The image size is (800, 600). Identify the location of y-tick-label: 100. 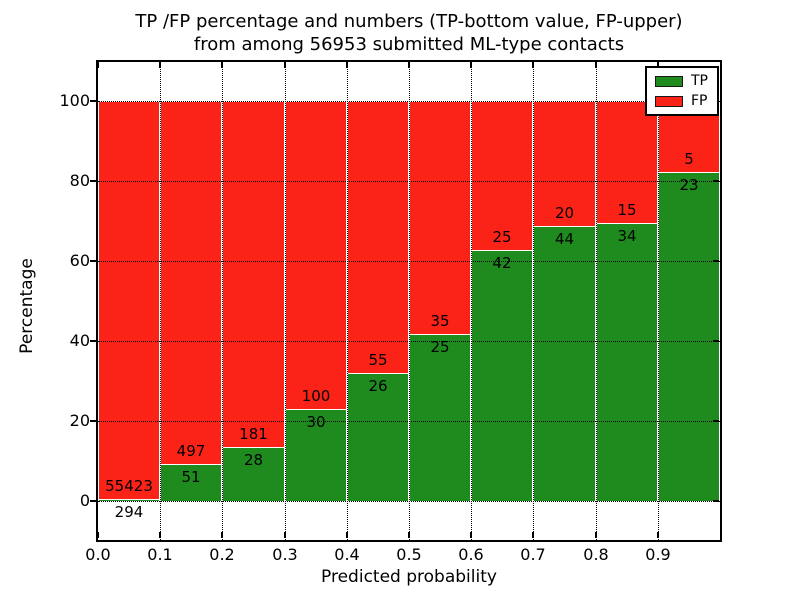
(74, 100).